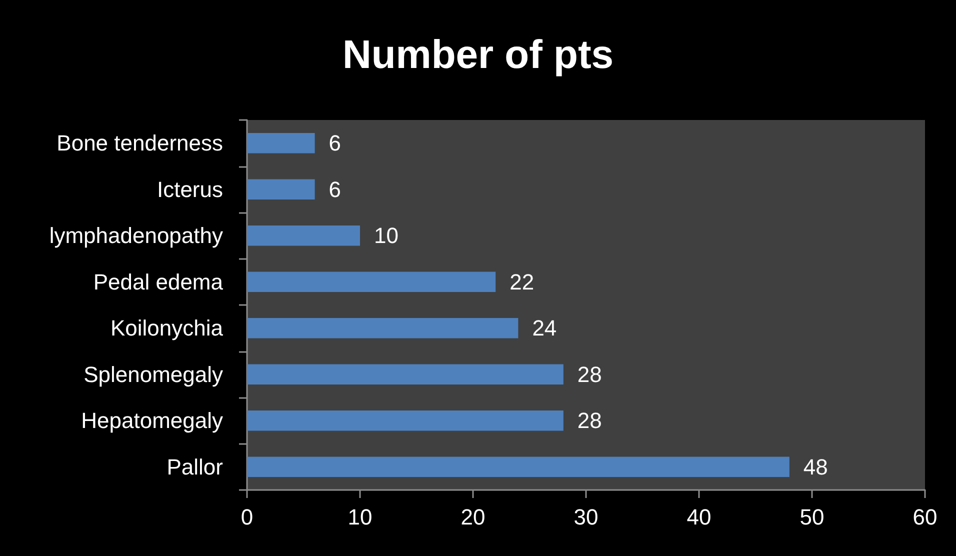  Describe the element at coordinates (386, 235) in the screenshot. I see `data-label: 10` at that location.